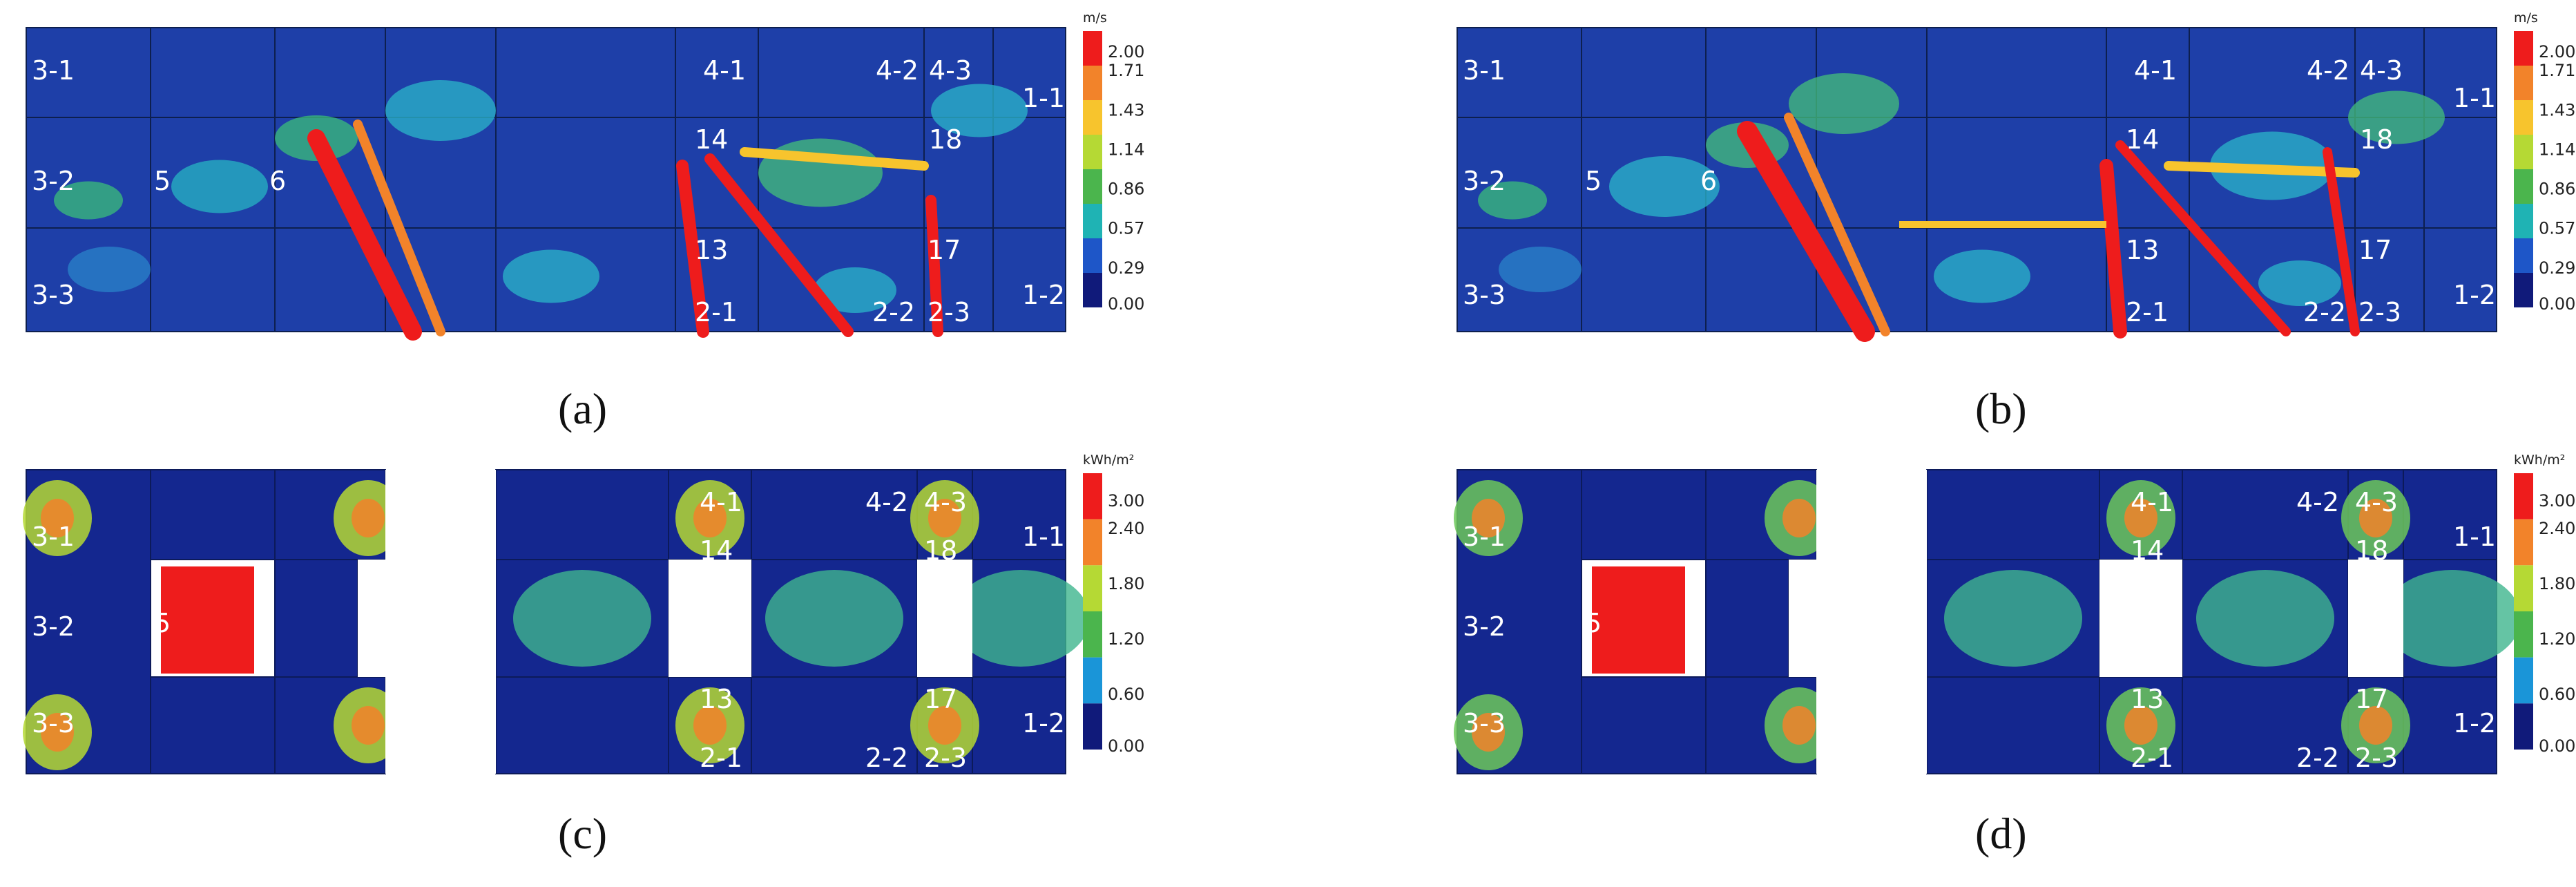 Image resolution: width=2576 pixels, height=887 pixels. I want to click on caption-b: (b), so click(2001, 408).